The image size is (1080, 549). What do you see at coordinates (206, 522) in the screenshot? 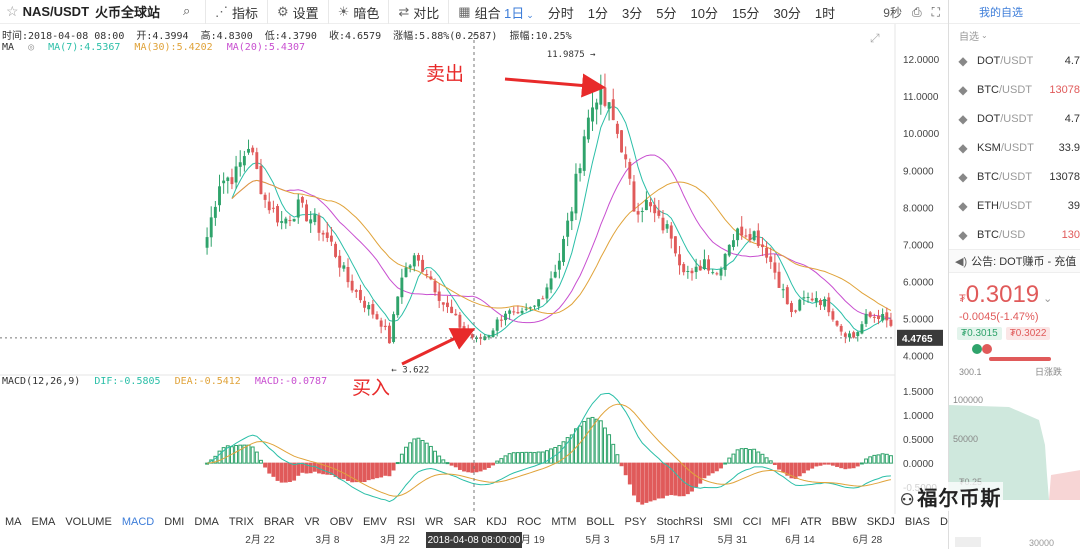
I see `indicator-dma: DMA` at bounding box center [206, 522].